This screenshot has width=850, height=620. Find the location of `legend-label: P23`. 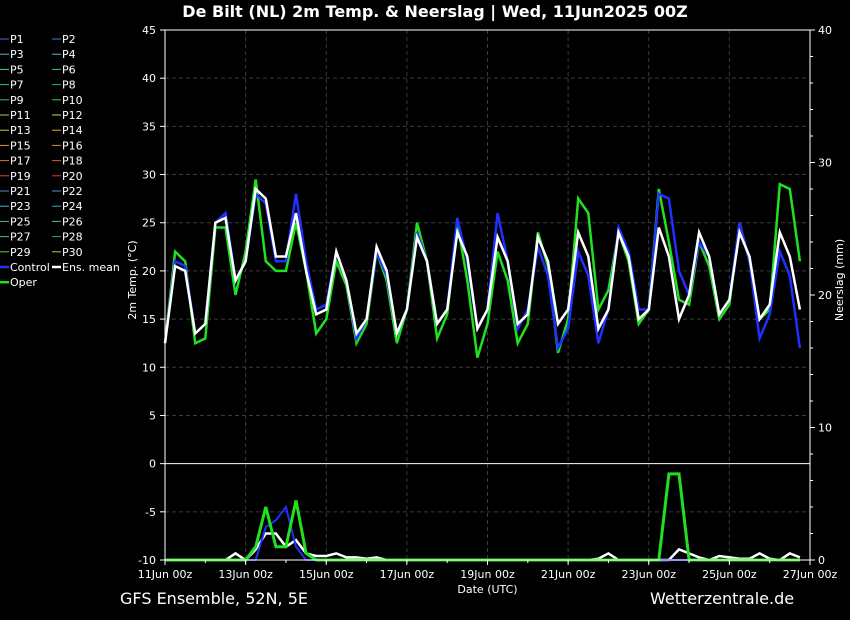

legend-label: P23 is located at coordinates (20, 206).